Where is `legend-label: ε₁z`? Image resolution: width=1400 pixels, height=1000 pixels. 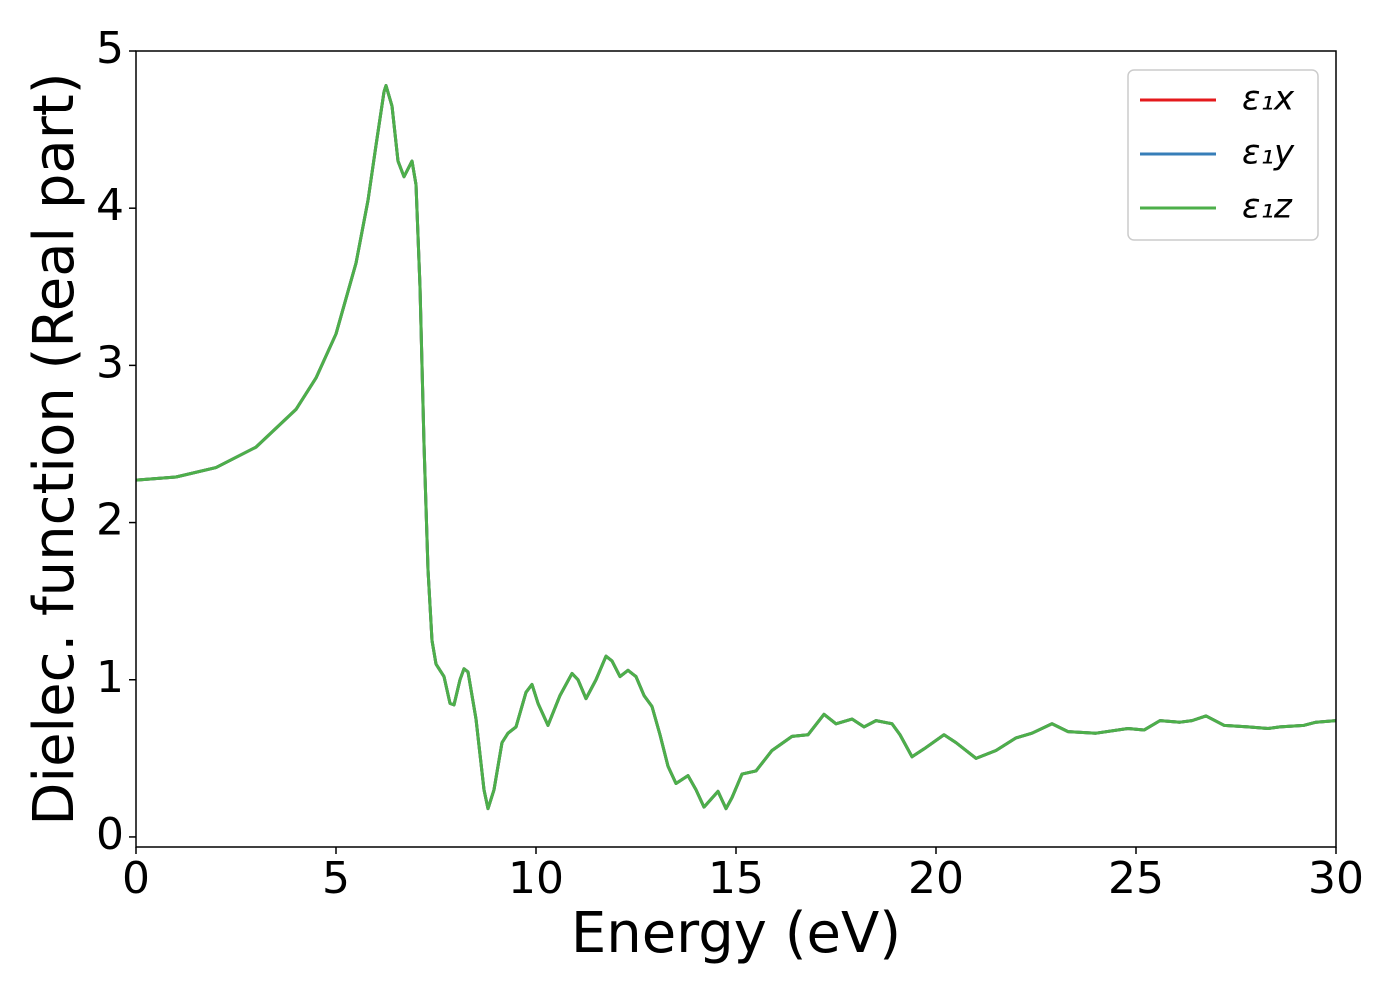
legend-label: ε₁z is located at coordinates (1267, 207).